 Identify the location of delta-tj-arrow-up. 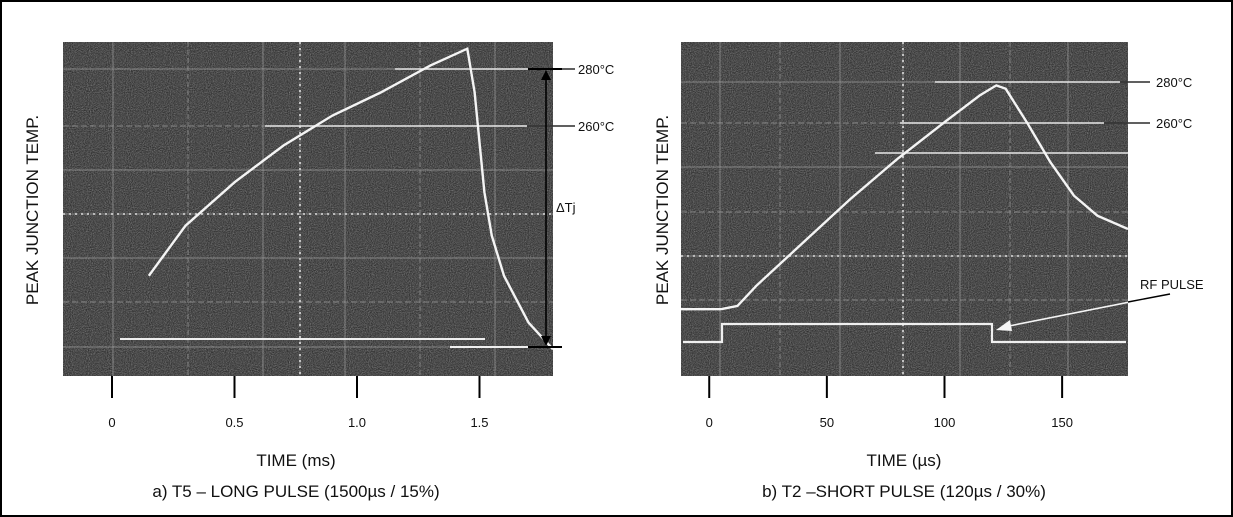
(546, 75).